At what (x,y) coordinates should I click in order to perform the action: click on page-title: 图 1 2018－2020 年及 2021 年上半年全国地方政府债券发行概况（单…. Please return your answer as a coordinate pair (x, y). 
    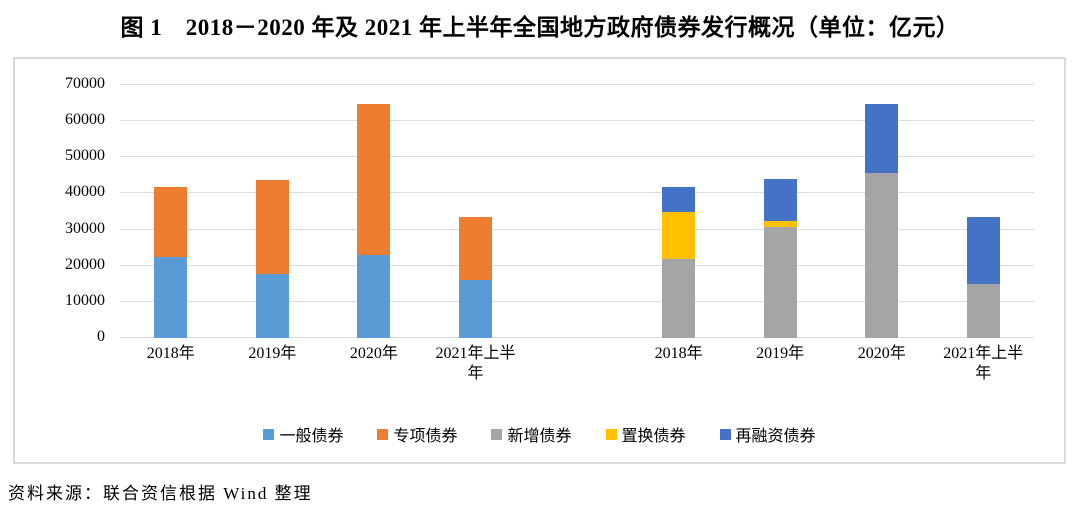
    Looking at the image, I should click on (540, 27).